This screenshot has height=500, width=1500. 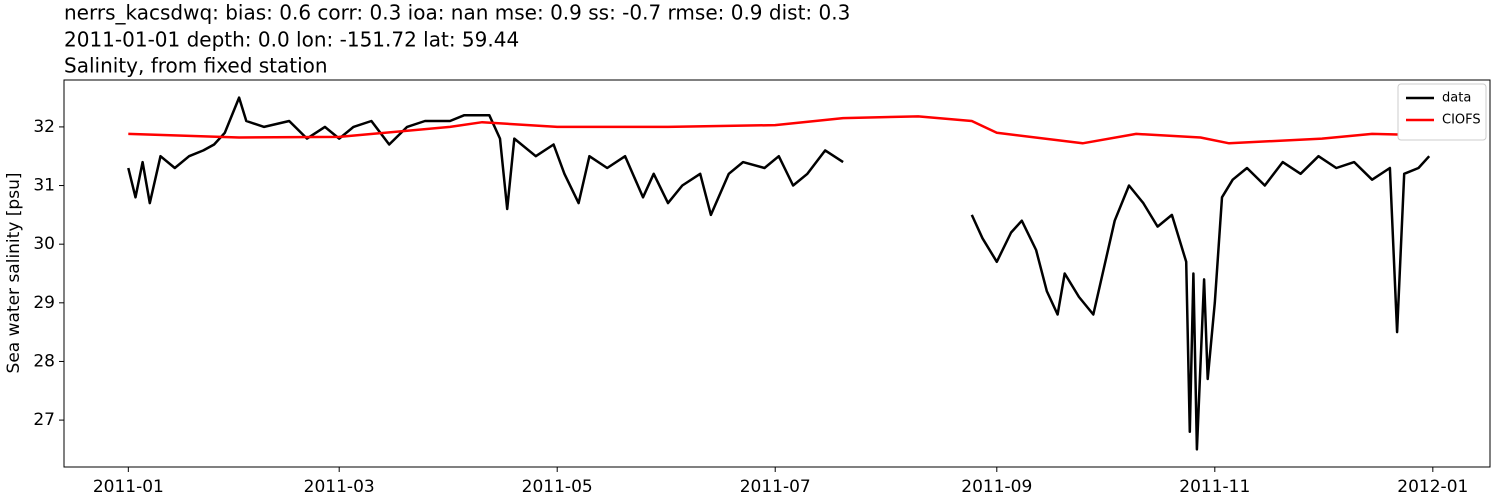 I want to click on y-axis-label: Sea water salinity [psu], so click(x=14, y=273).